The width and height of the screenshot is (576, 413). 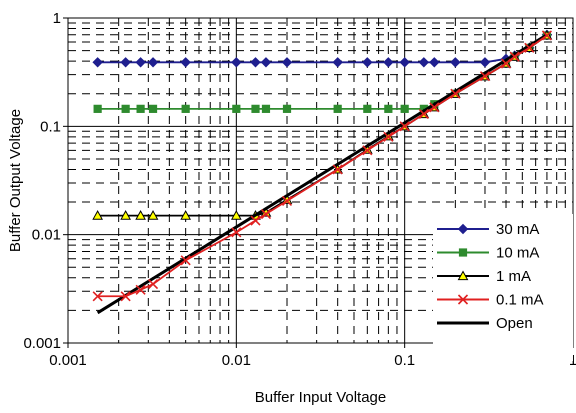 I want to click on legend-label: 1 mA, so click(x=513, y=276).